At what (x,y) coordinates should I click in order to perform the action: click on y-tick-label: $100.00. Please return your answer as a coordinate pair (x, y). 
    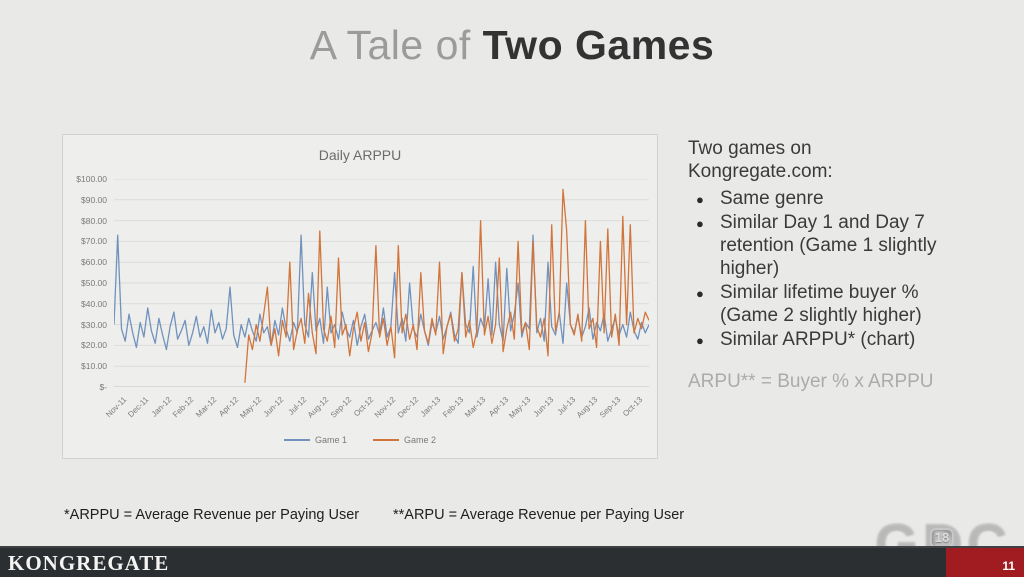
    Looking at the image, I should click on (91, 179).